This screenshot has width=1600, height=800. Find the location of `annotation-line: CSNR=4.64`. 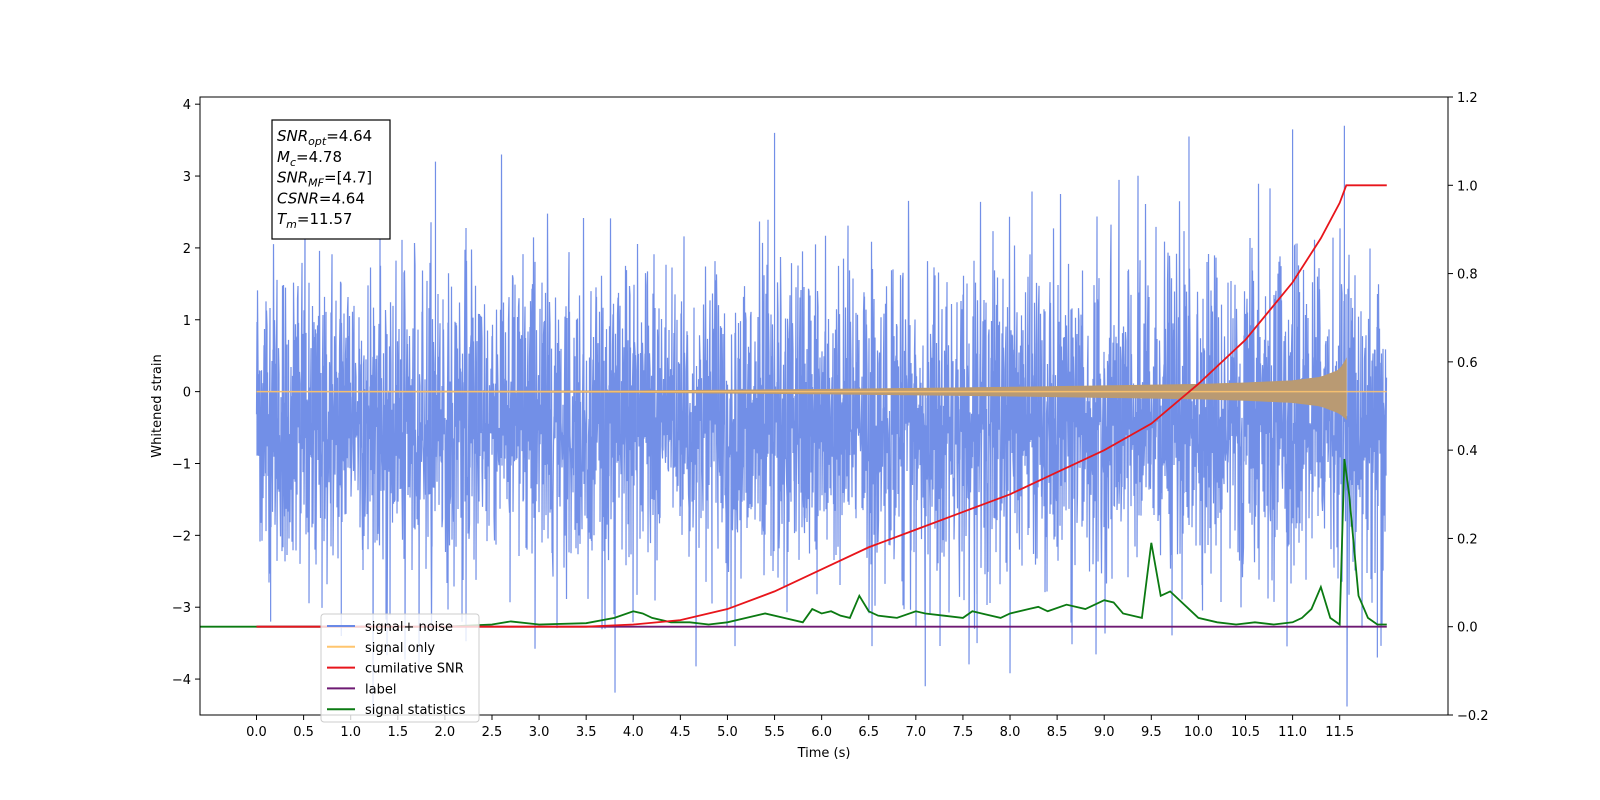

annotation-line: CSNR=4.64 is located at coordinates (321, 198).